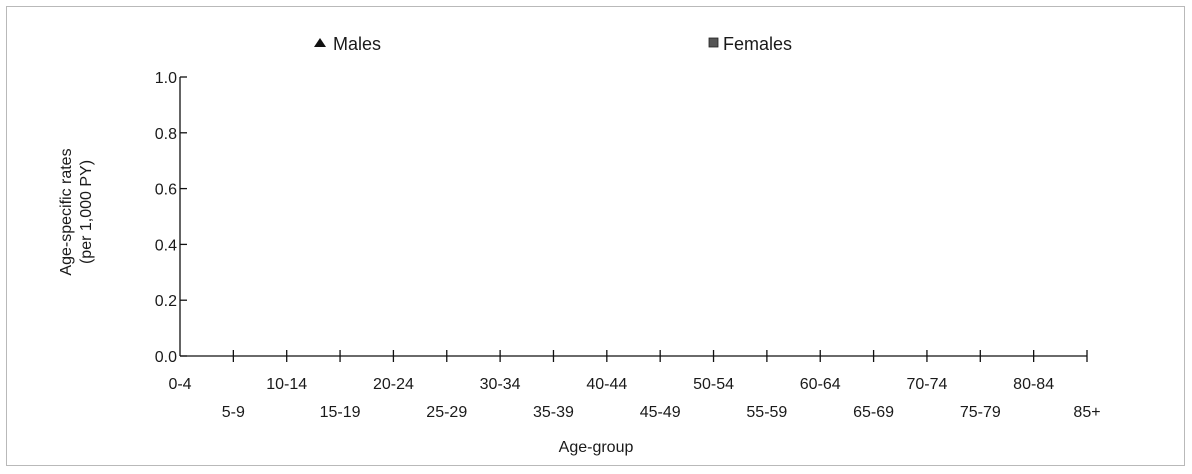  Describe the element at coordinates (86, 212) in the screenshot. I see `y-axis-title-line-2: (per 1,000 PY)` at that location.